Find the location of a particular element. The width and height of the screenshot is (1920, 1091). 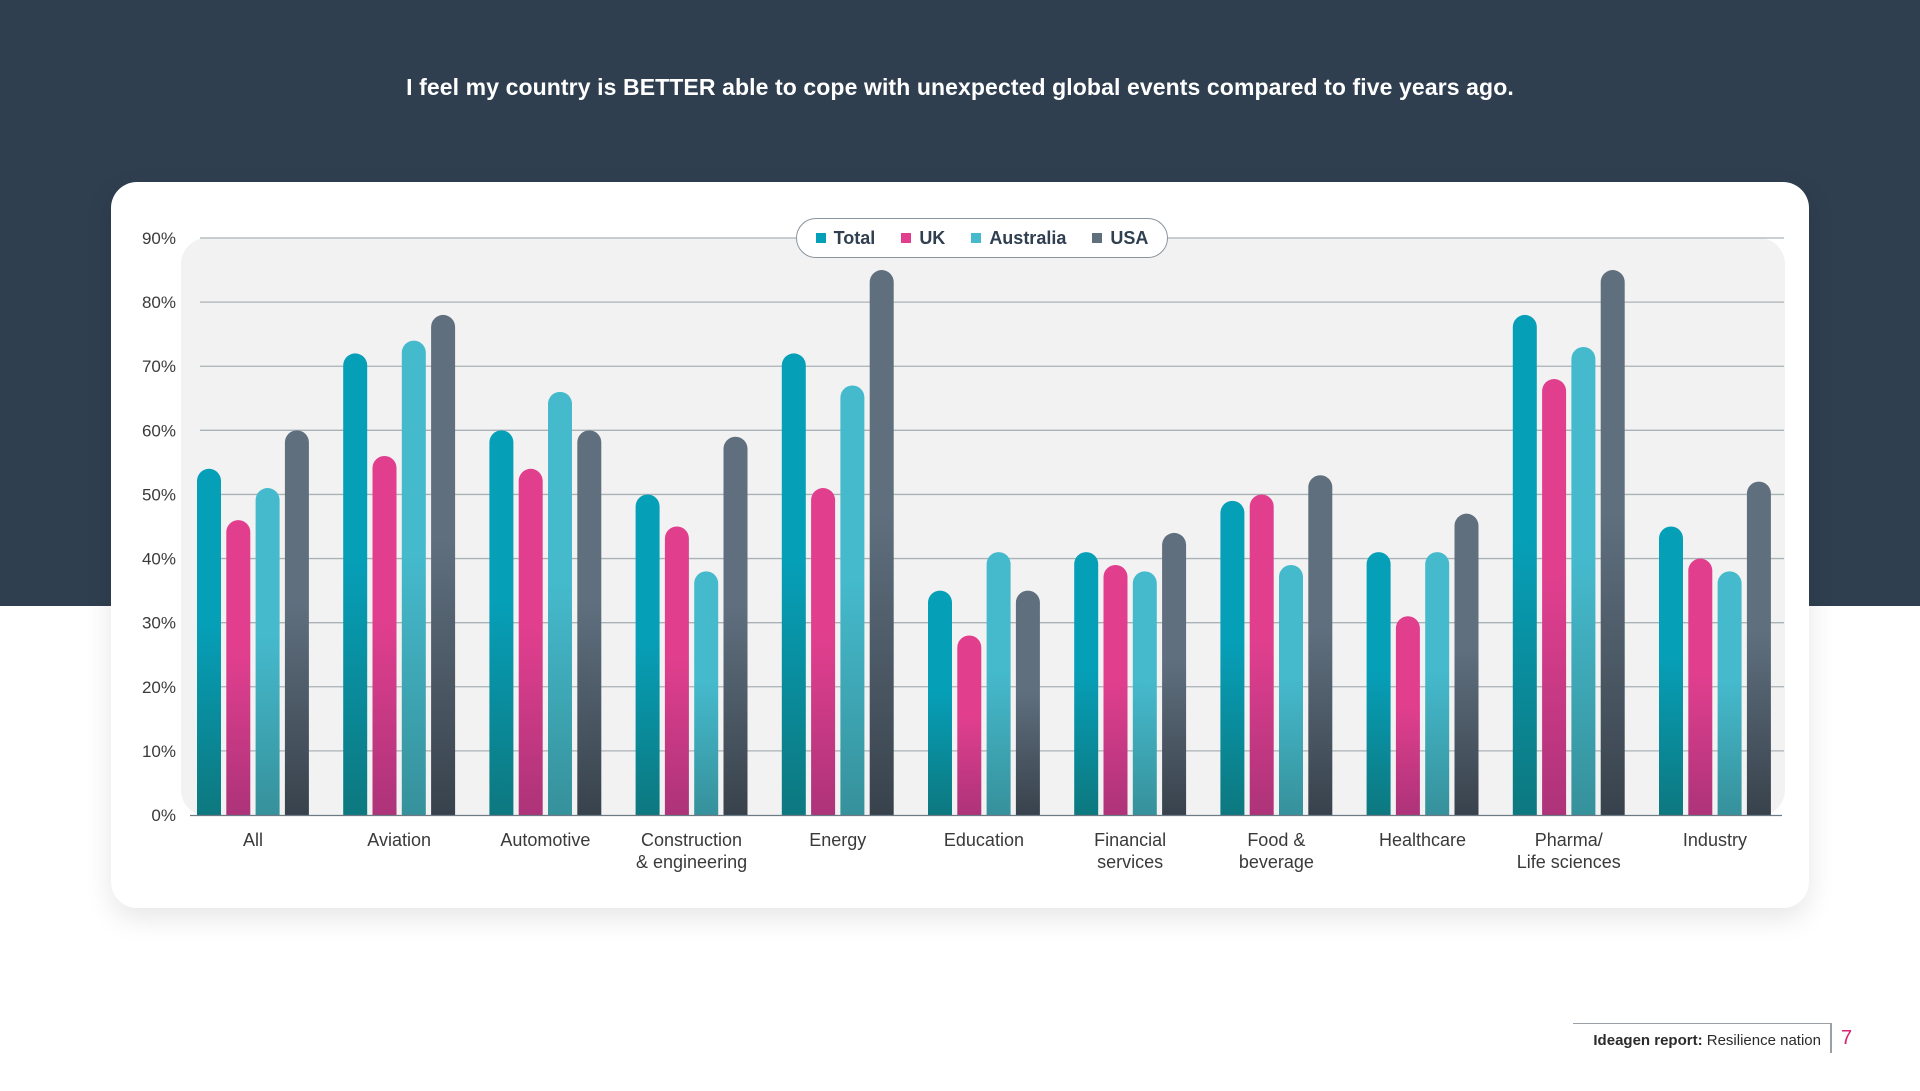

y-tick-label: 40% is located at coordinates (159, 559).